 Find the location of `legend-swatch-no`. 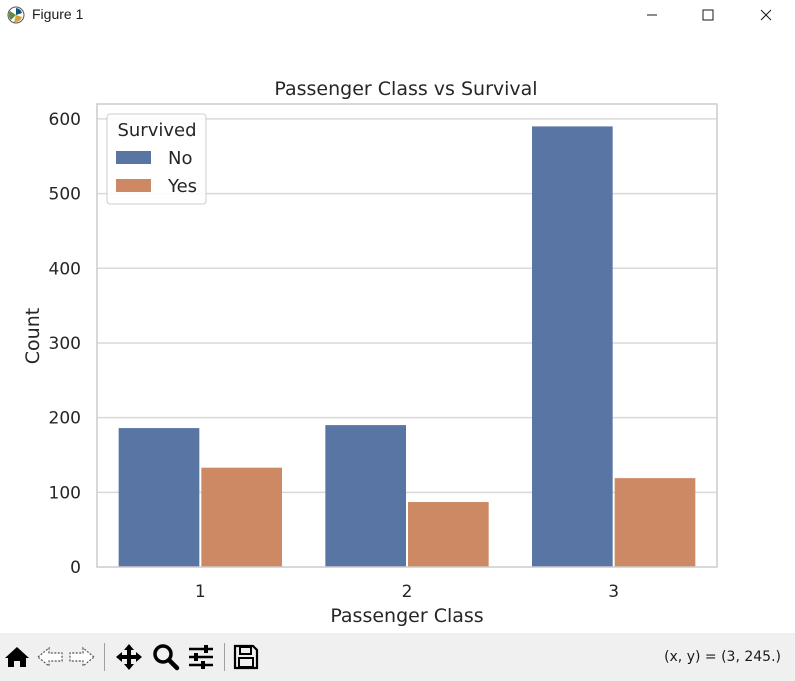

legend-swatch-no is located at coordinates (133, 157).